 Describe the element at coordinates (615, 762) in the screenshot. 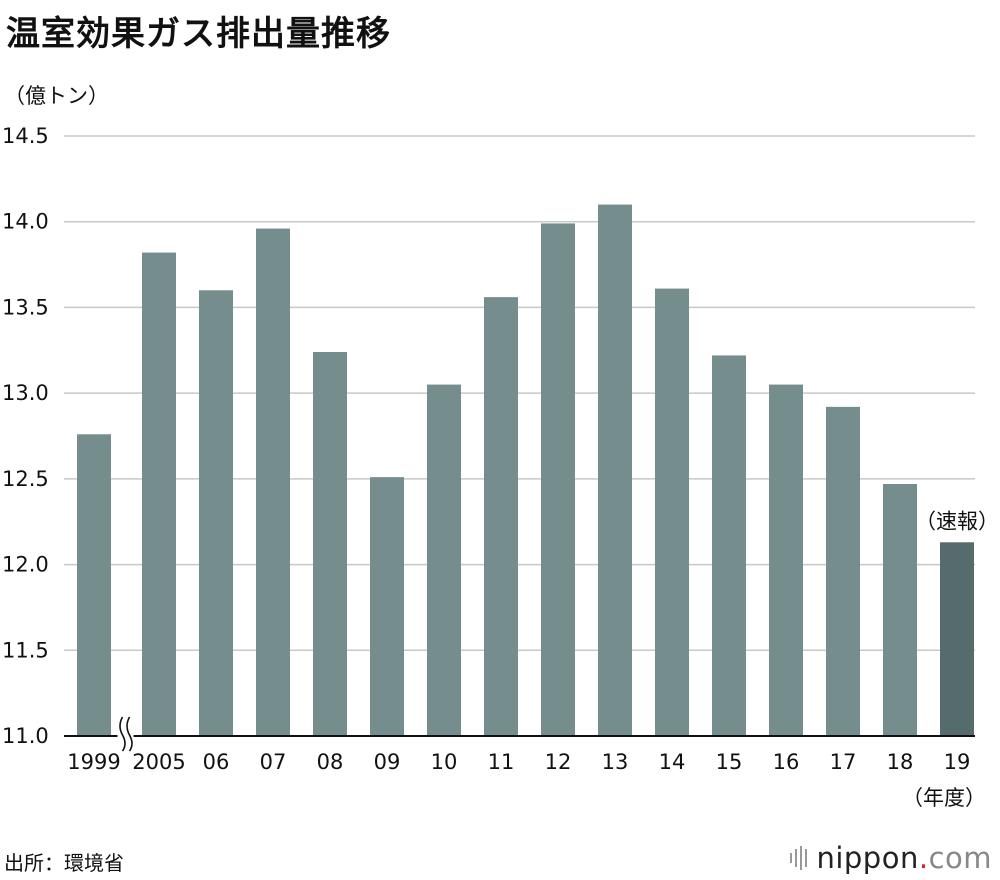

I see `x-tick-label: 13` at that location.